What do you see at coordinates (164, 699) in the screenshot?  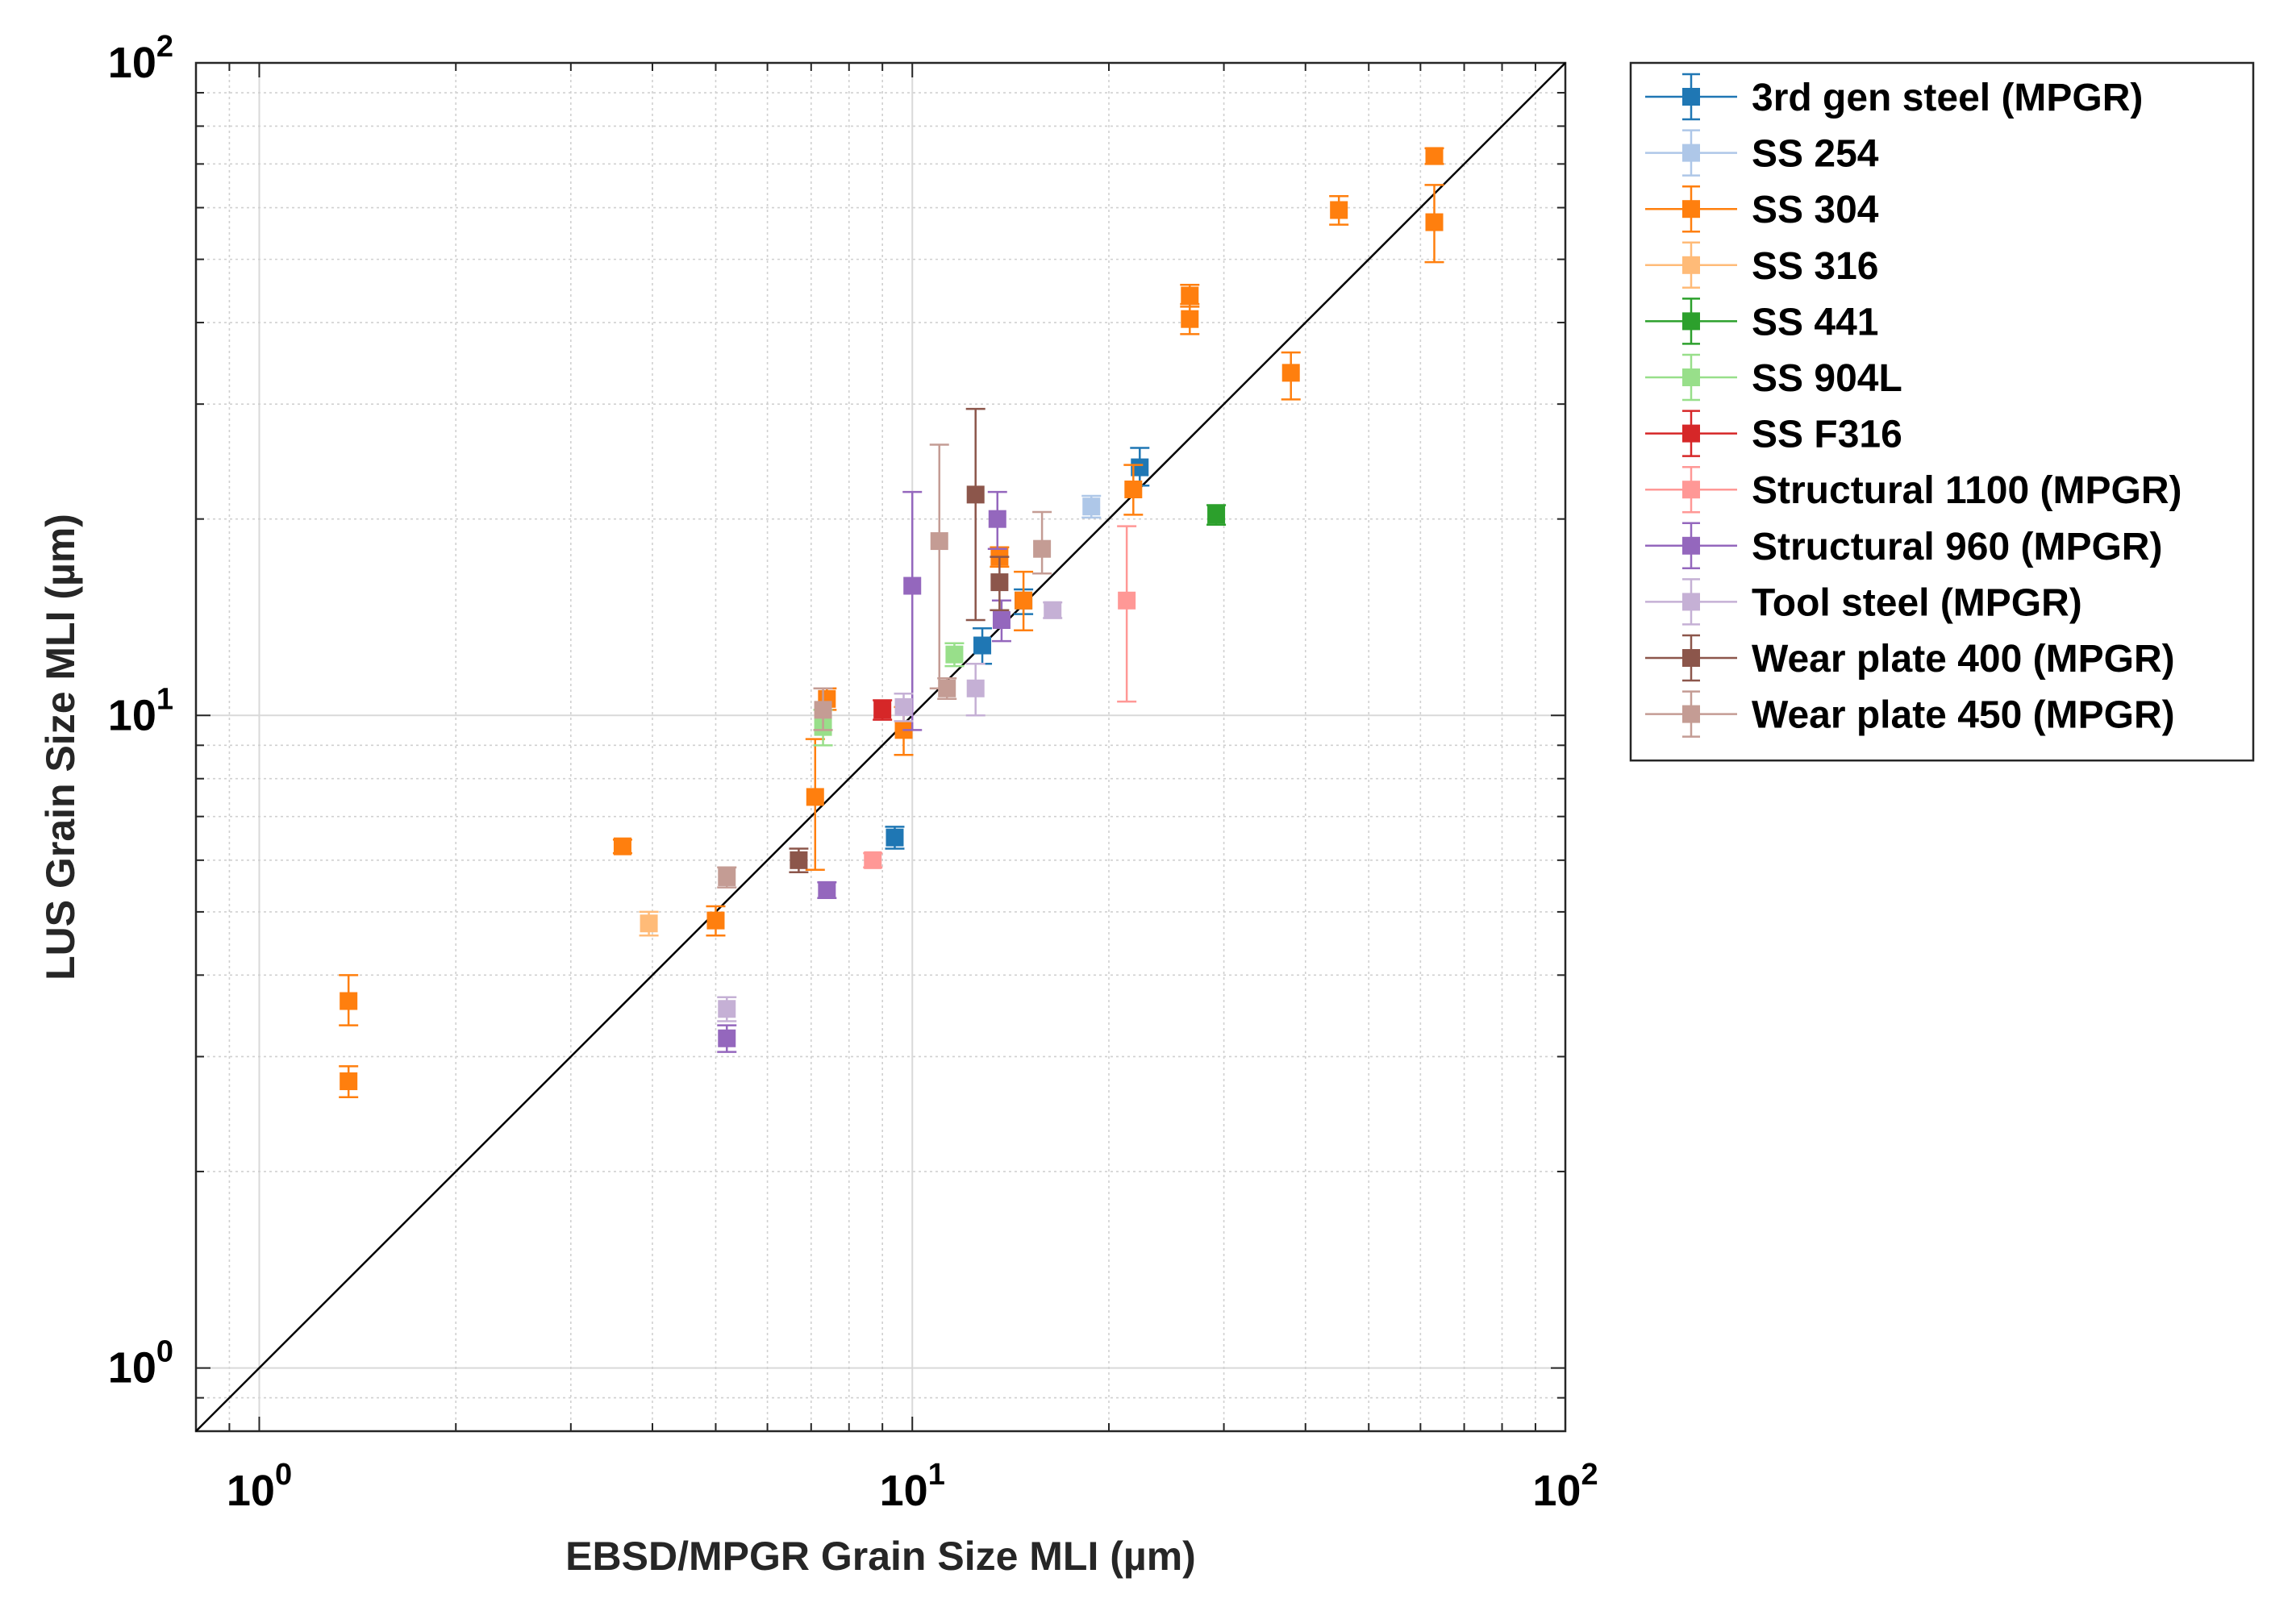 I see `y-tick-label-exponent: 1` at bounding box center [164, 699].